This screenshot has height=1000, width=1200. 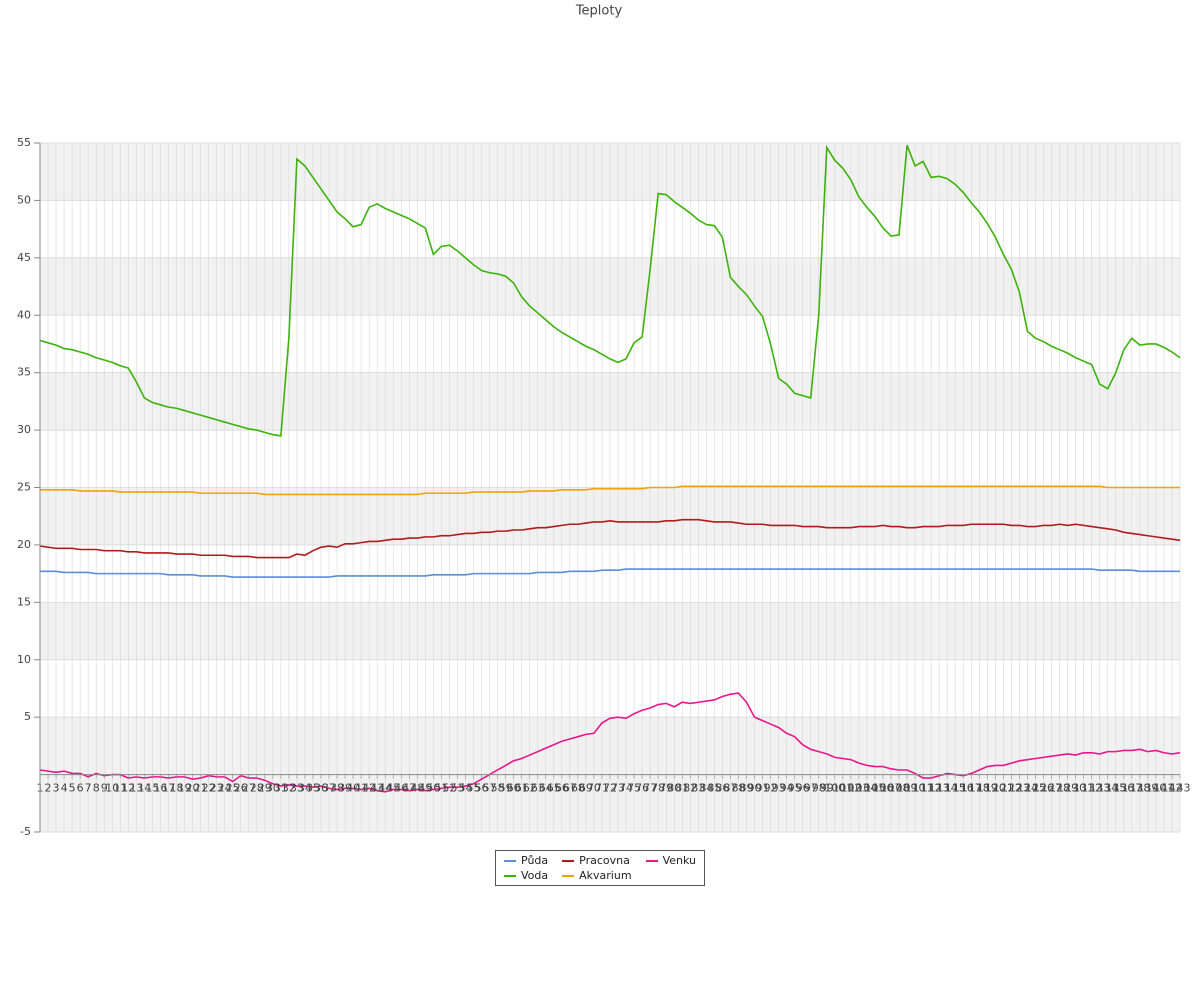 I want to click on x-tick-label: 66, so click(x=562, y=788).